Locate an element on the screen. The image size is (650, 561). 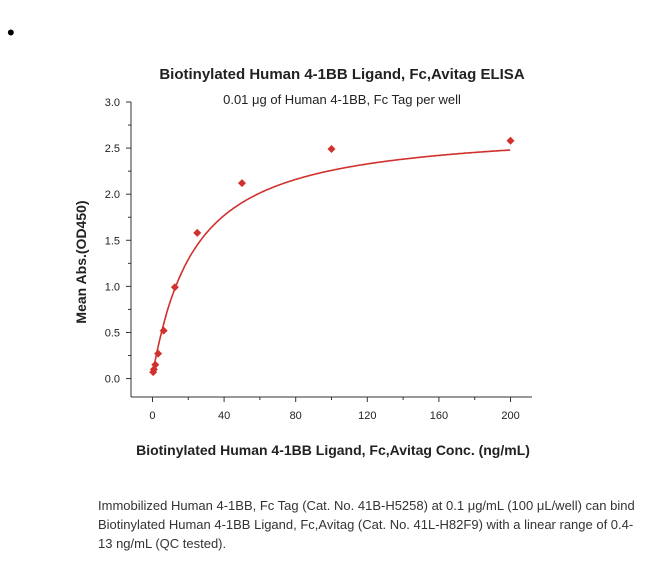
x-tick-label: 0 is located at coordinates (152, 416).